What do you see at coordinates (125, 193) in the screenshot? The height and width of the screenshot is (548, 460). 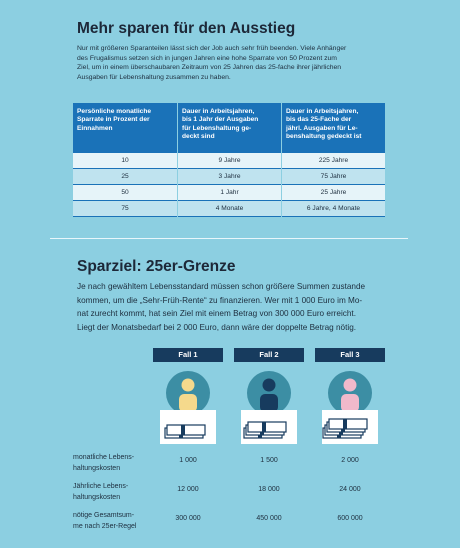 I see `table-cell: 50` at bounding box center [125, 193].